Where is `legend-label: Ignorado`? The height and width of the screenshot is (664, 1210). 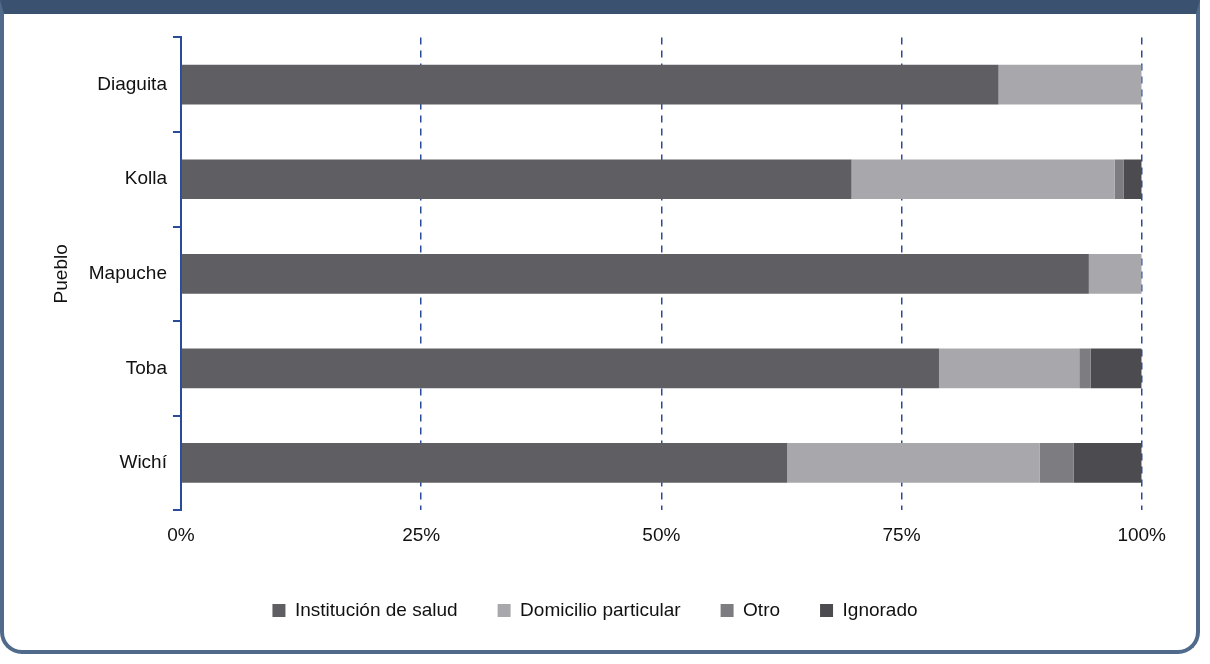 legend-label: Ignorado is located at coordinates (880, 609).